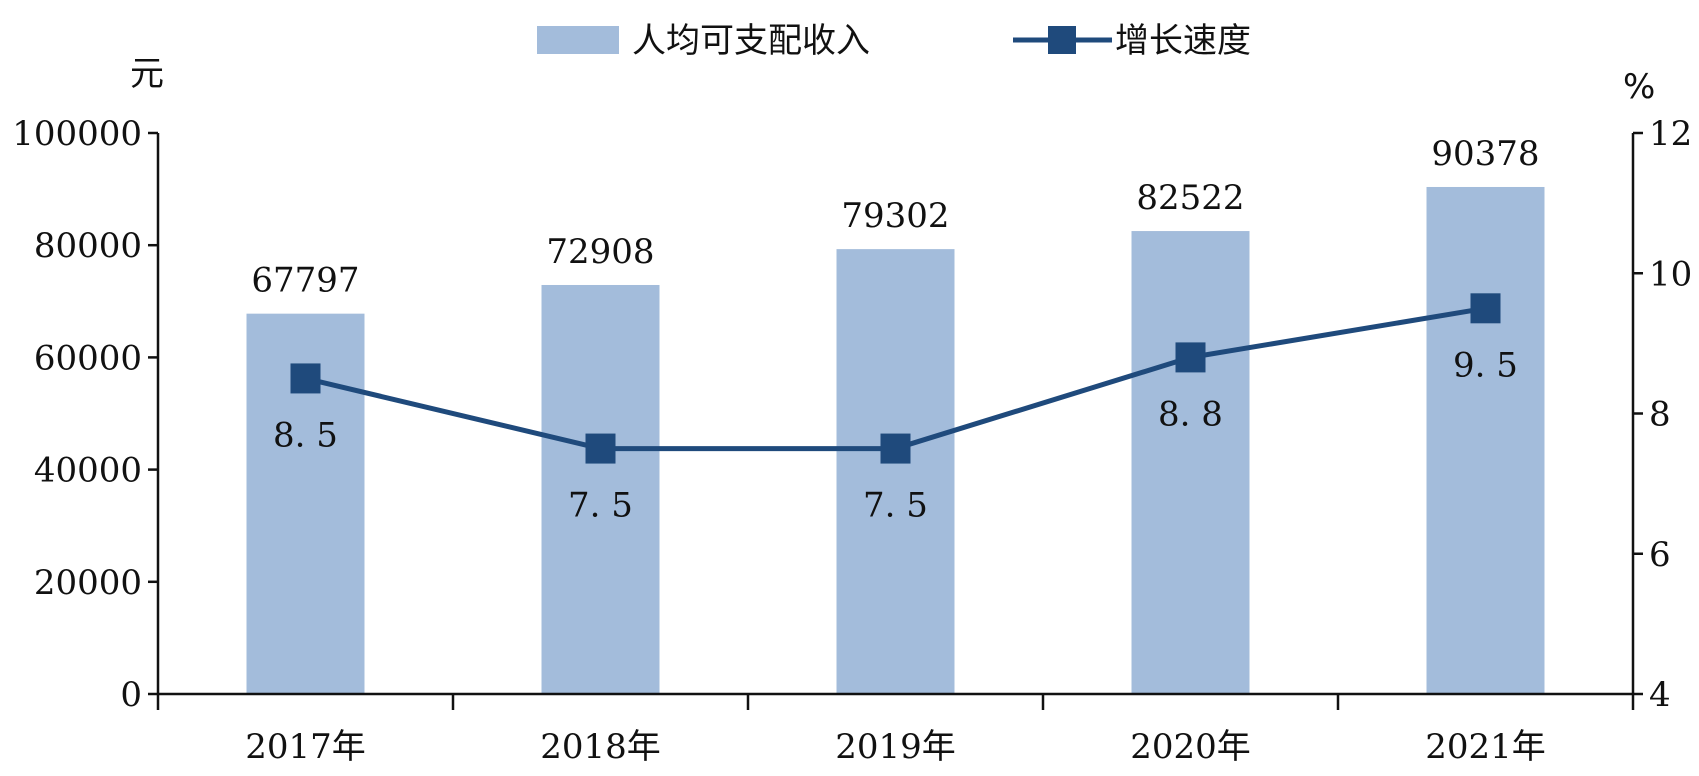 The height and width of the screenshot is (776, 1699). I want to click on legend-line-marker, so click(1062, 40).